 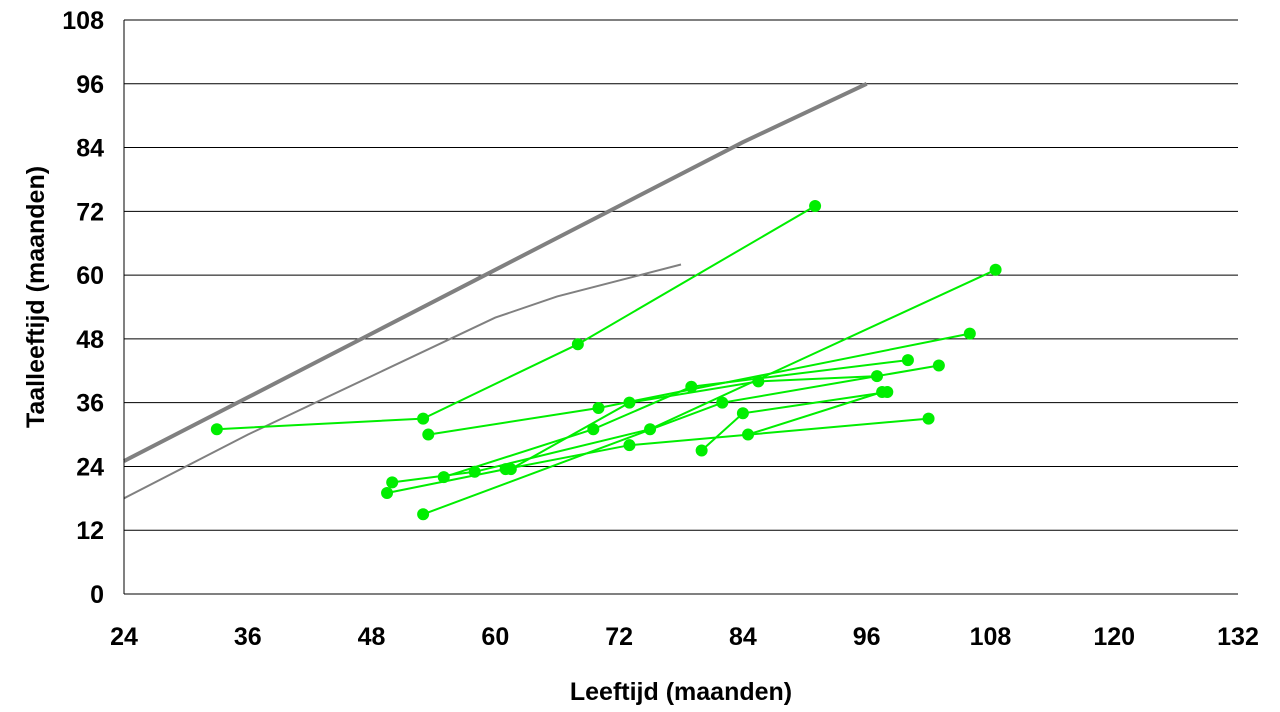 What do you see at coordinates (124, 637) in the screenshot?
I see `x-tick-label: 24` at bounding box center [124, 637].